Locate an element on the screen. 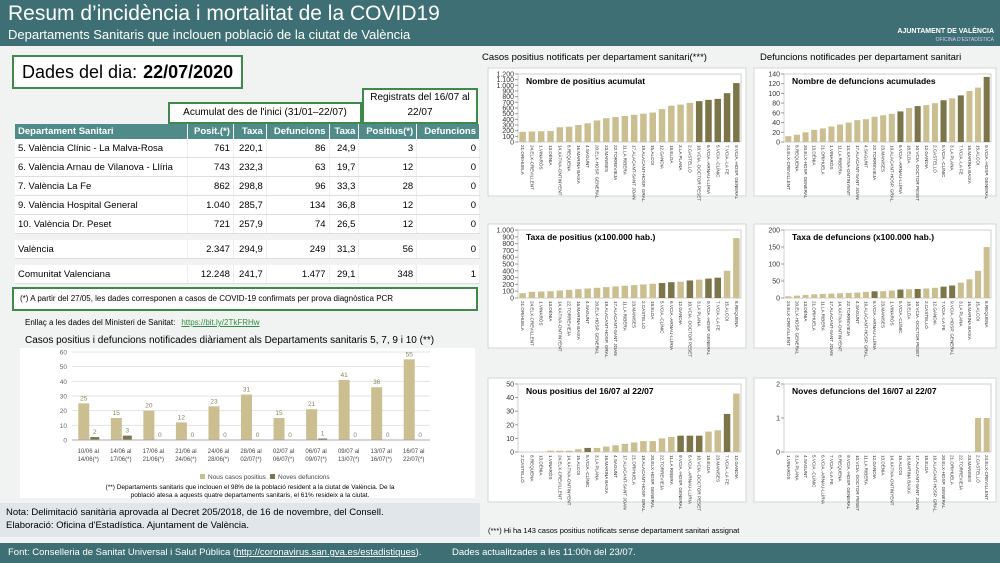 The height and width of the screenshot is (563, 1000). date-box: Dades del dia: 22/07/2020 is located at coordinates (127, 72).